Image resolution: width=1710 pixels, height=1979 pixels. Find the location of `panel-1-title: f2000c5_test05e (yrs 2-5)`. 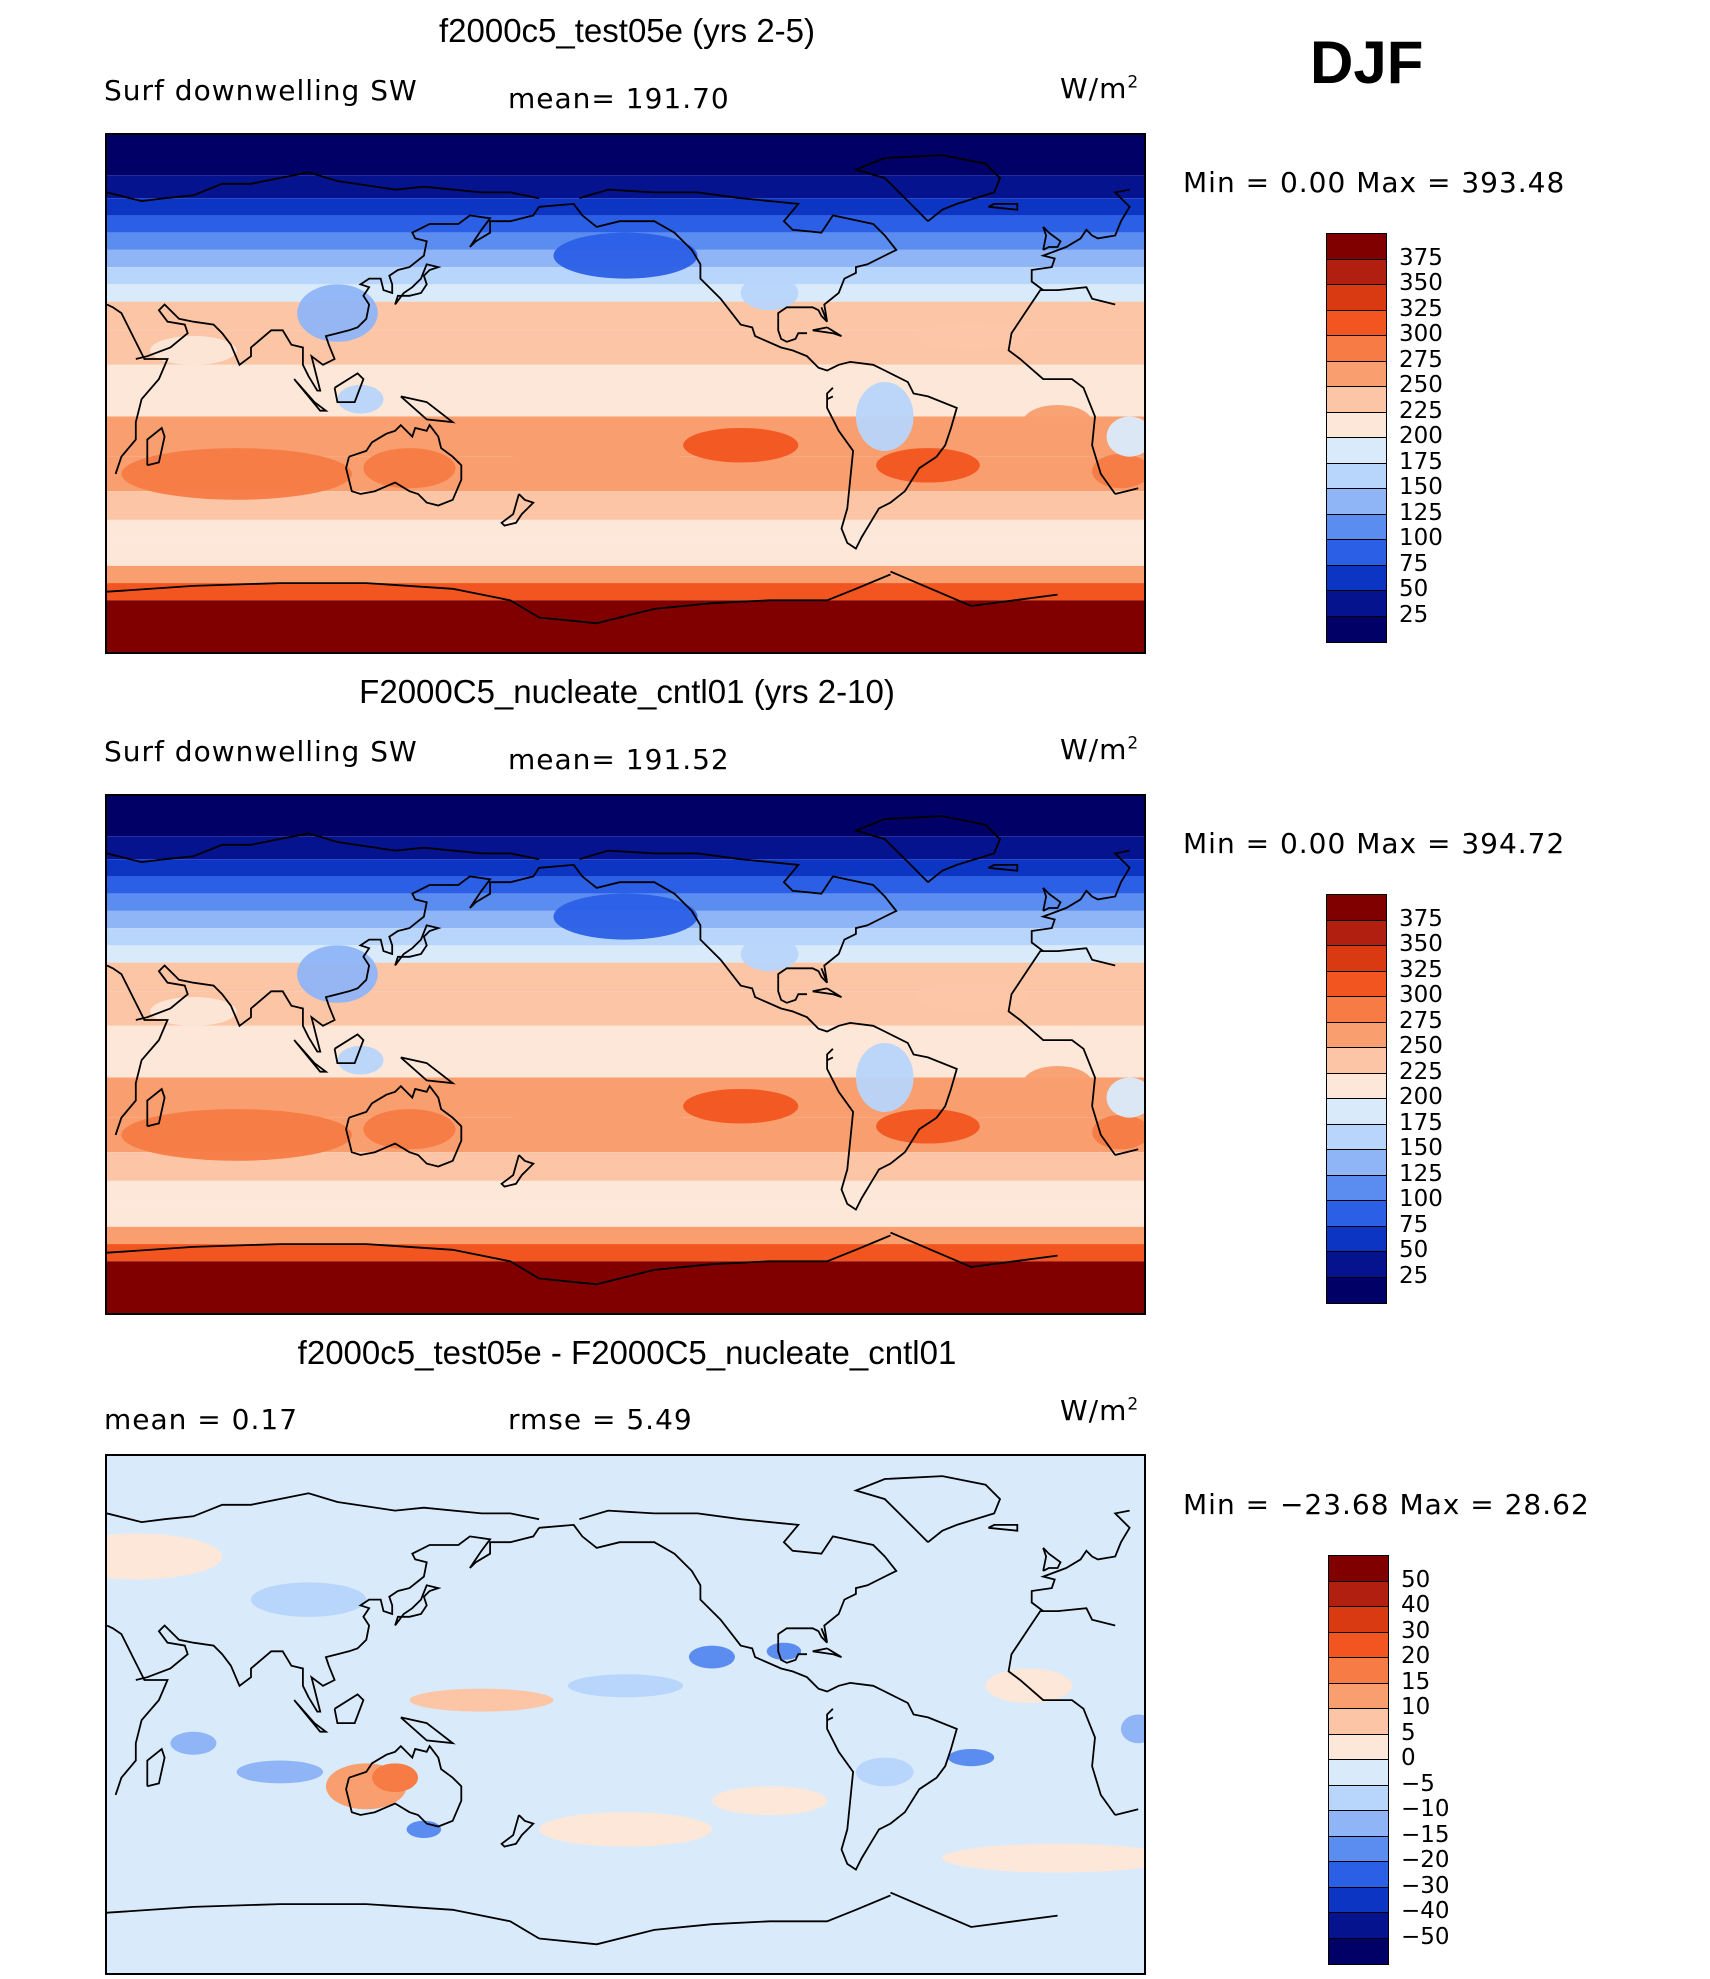

panel-1-title: f2000c5_test05e (yrs 2-5) is located at coordinates (627, 30).